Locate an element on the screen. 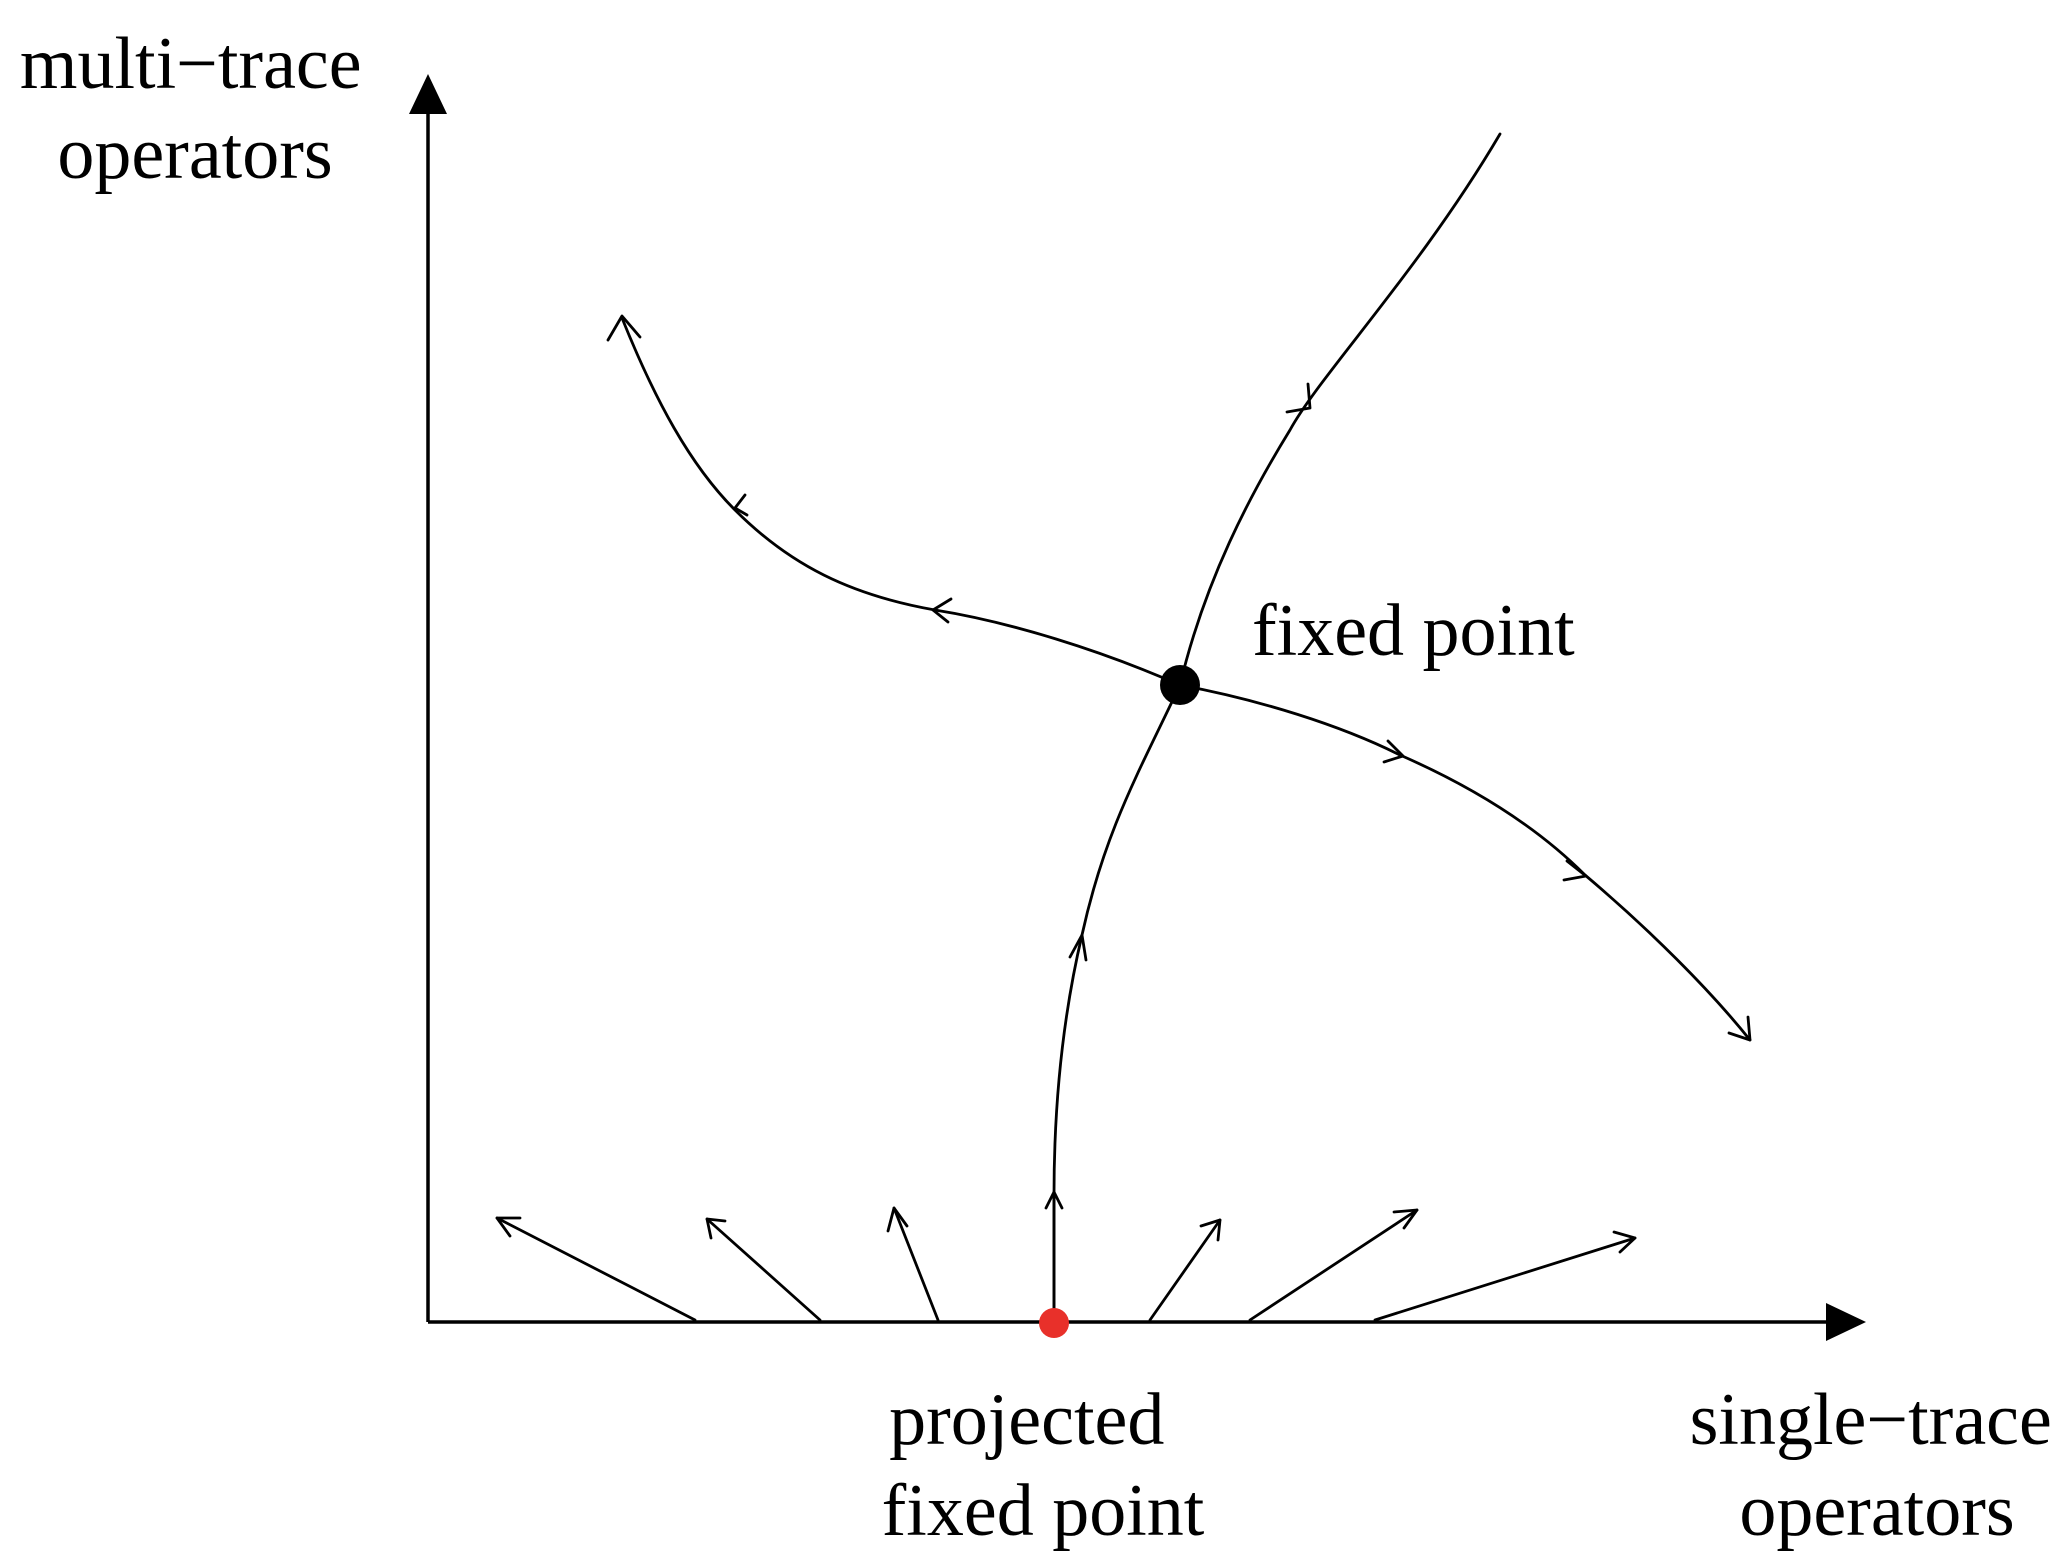  outgoing-flow-left is located at coordinates (901, 501).